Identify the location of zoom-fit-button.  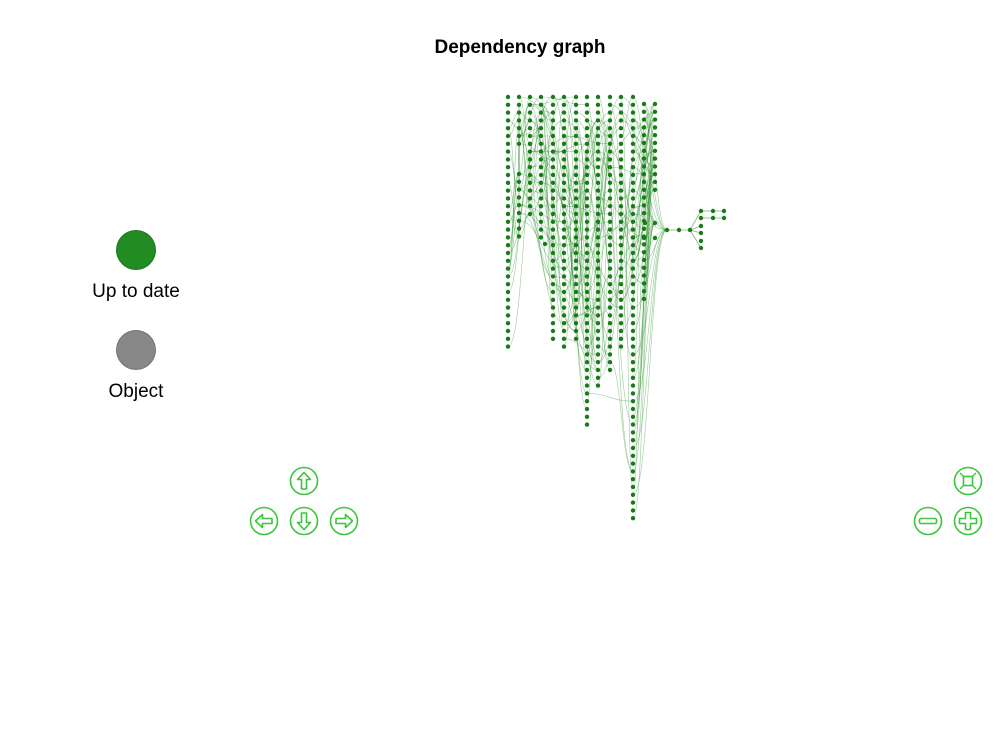
(968, 481).